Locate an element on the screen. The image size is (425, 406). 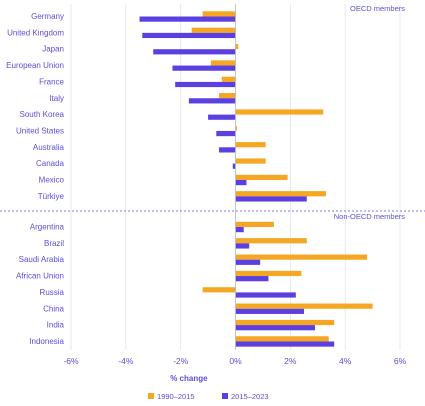
group-title: Non-OECD members is located at coordinates (370, 216).